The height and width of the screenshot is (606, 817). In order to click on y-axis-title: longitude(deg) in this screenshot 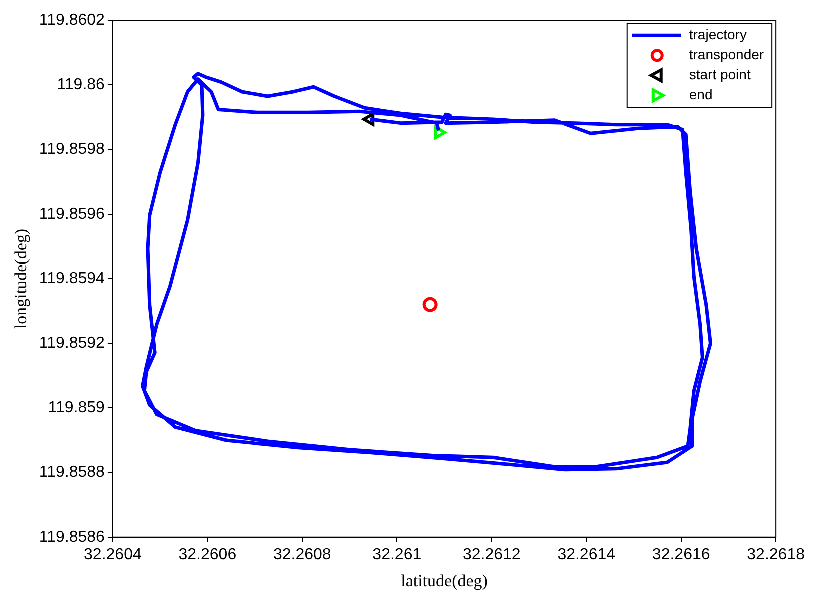, I will do `click(21, 279)`.